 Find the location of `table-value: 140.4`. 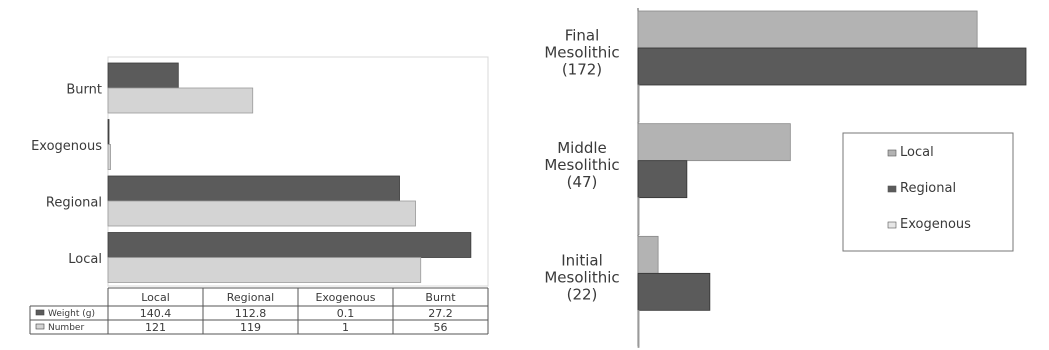

table-value: 140.4 is located at coordinates (156, 313).